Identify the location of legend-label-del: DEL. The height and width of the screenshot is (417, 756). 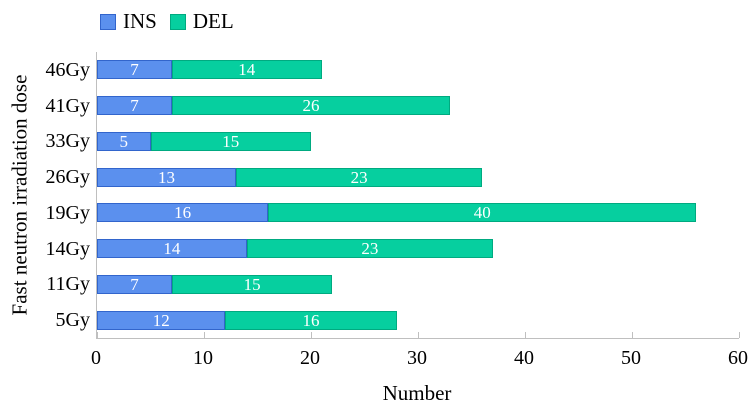
(213, 21).